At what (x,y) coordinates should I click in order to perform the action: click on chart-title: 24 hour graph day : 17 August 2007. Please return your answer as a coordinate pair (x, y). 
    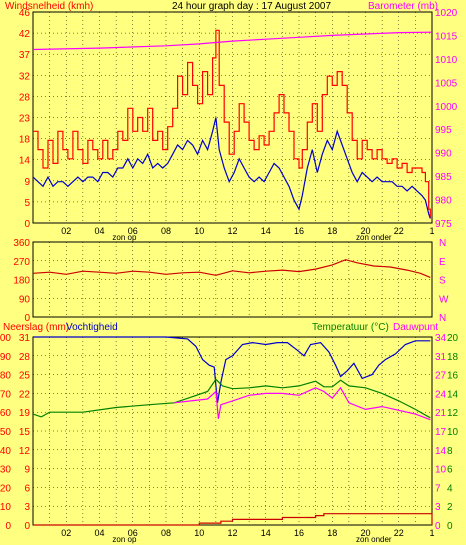
    Looking at the image, I should click on (251, 6).